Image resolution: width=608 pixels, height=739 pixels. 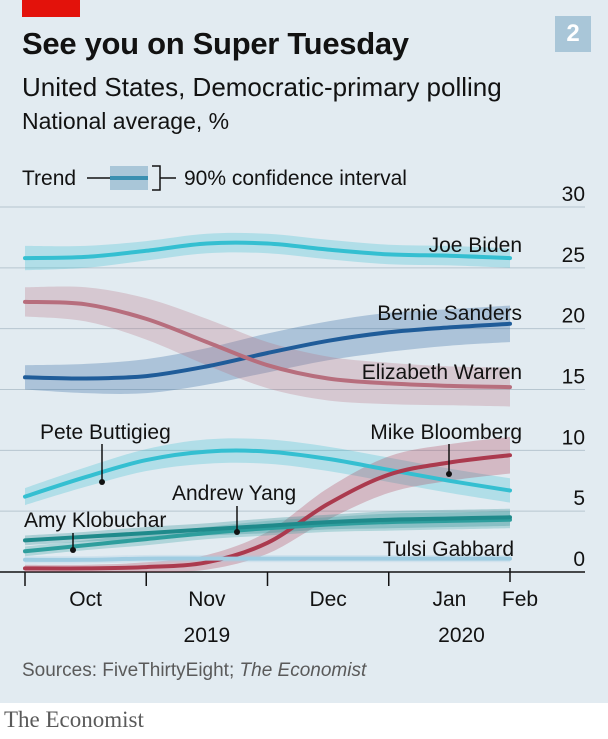 I want to click on label-mike-bloomberg: Mike Bloomberg, so click(x=446, y=432).